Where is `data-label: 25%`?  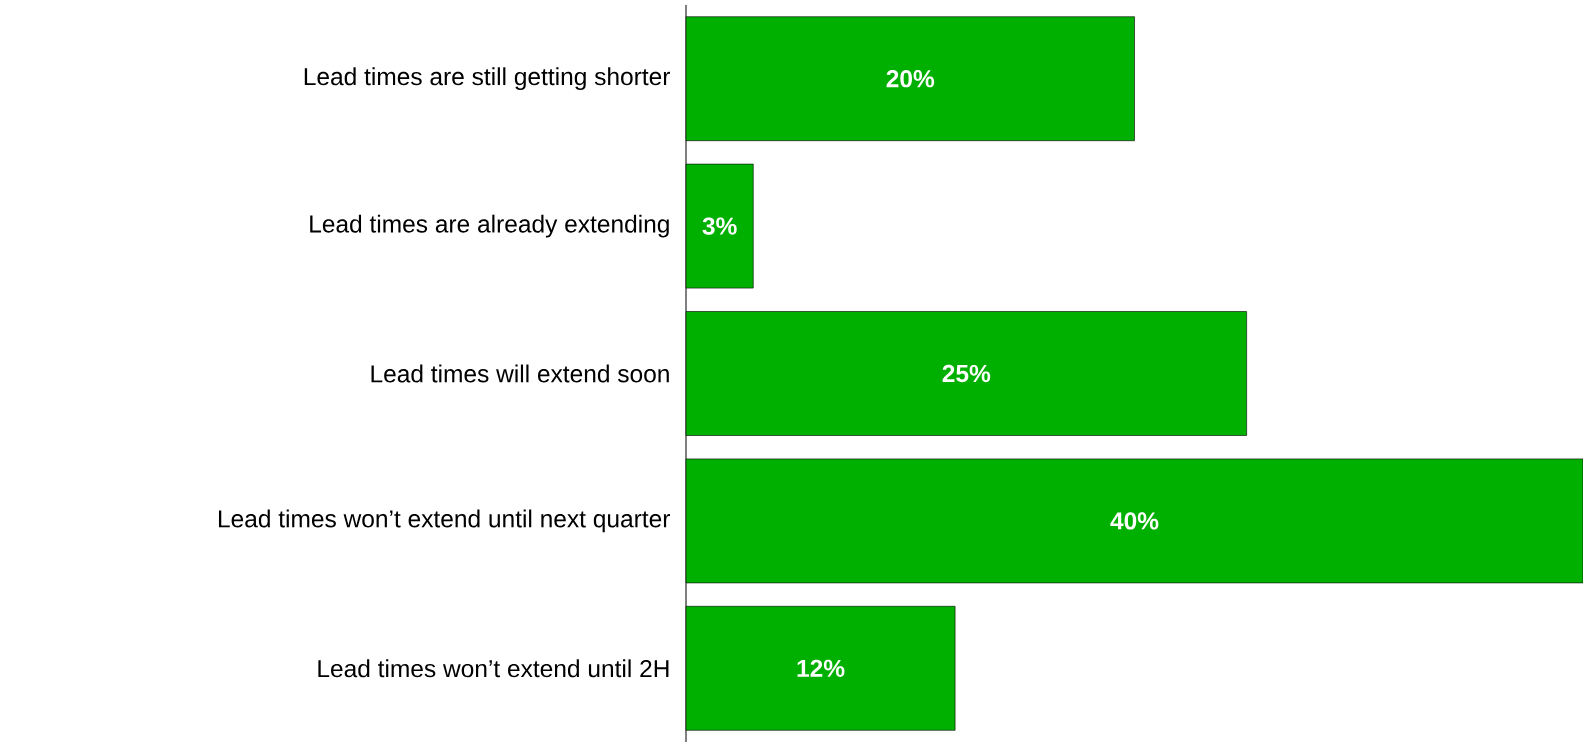 data-label: 25% is located at coordinates (966, 373).